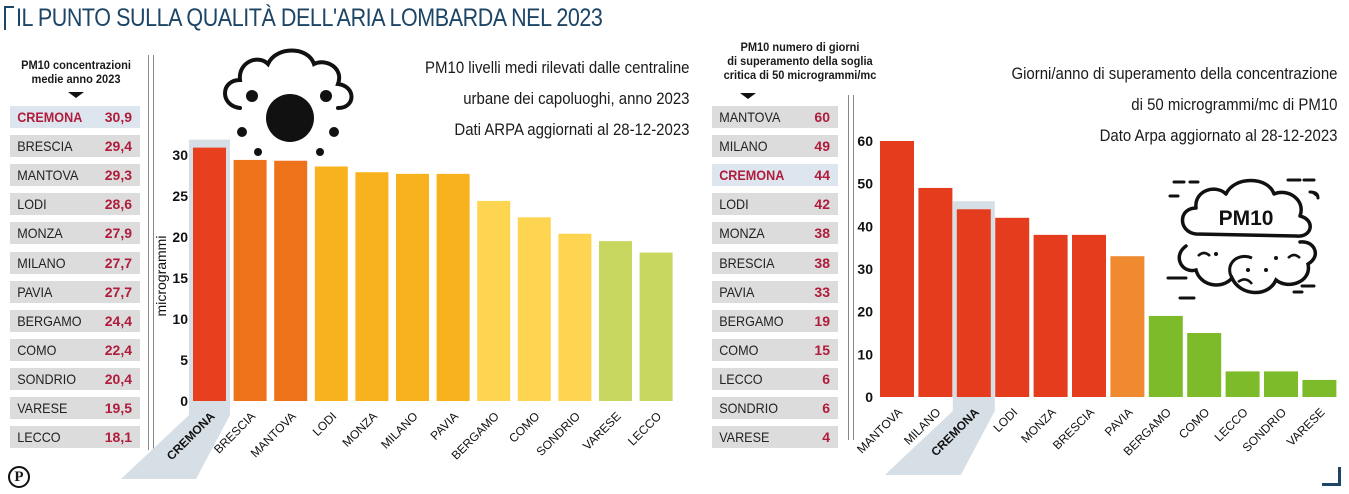 This screenshot has width=1349, height=494. I want to click on city-value: 29,3, so click(118, 175).